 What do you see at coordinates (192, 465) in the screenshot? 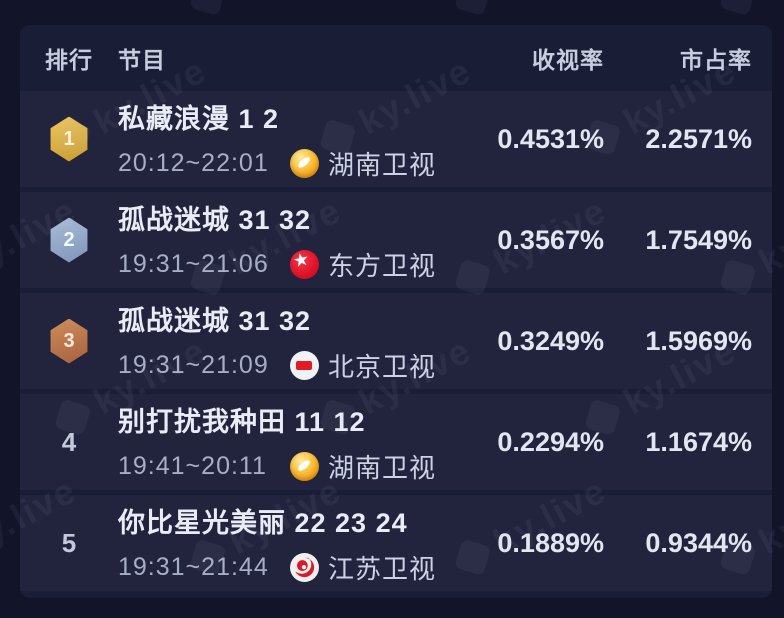
I see `broadcast-time: 19:41~20:11` at bounding box center [192, 465].